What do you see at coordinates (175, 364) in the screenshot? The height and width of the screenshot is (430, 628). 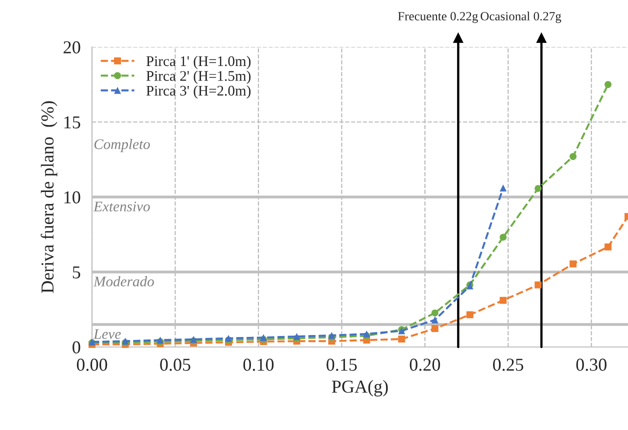 I see `x-tick-label: 0.05` at bounding box center [175, 364].